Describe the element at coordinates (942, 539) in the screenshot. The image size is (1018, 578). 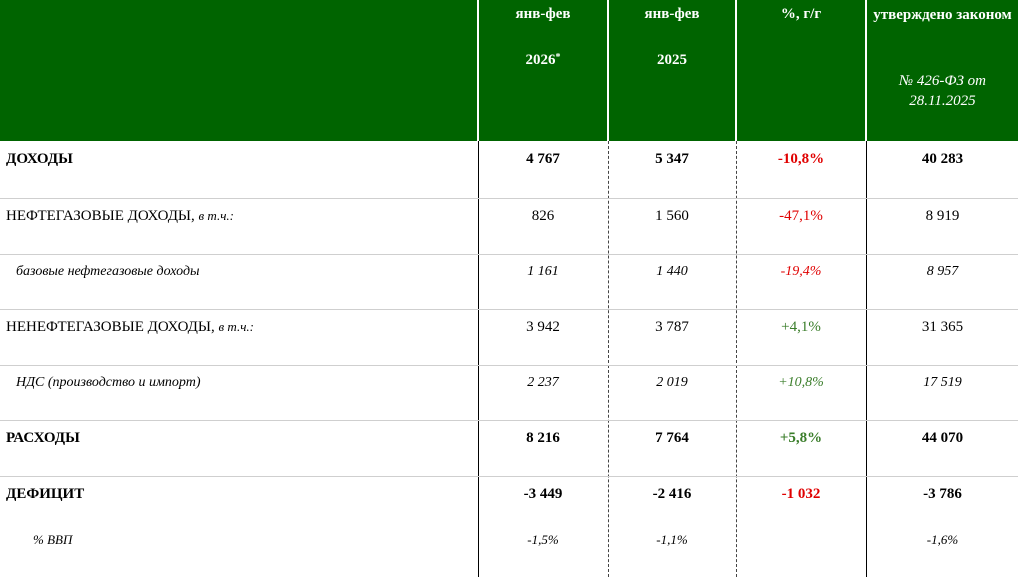
I see `value-law: -1,6%` at that location.